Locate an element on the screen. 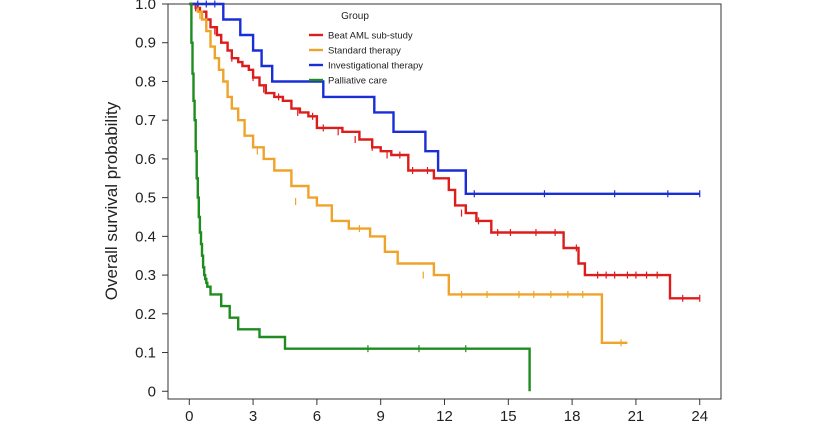  y-tick-label: 0.7 is located at coordinates (145, 120).